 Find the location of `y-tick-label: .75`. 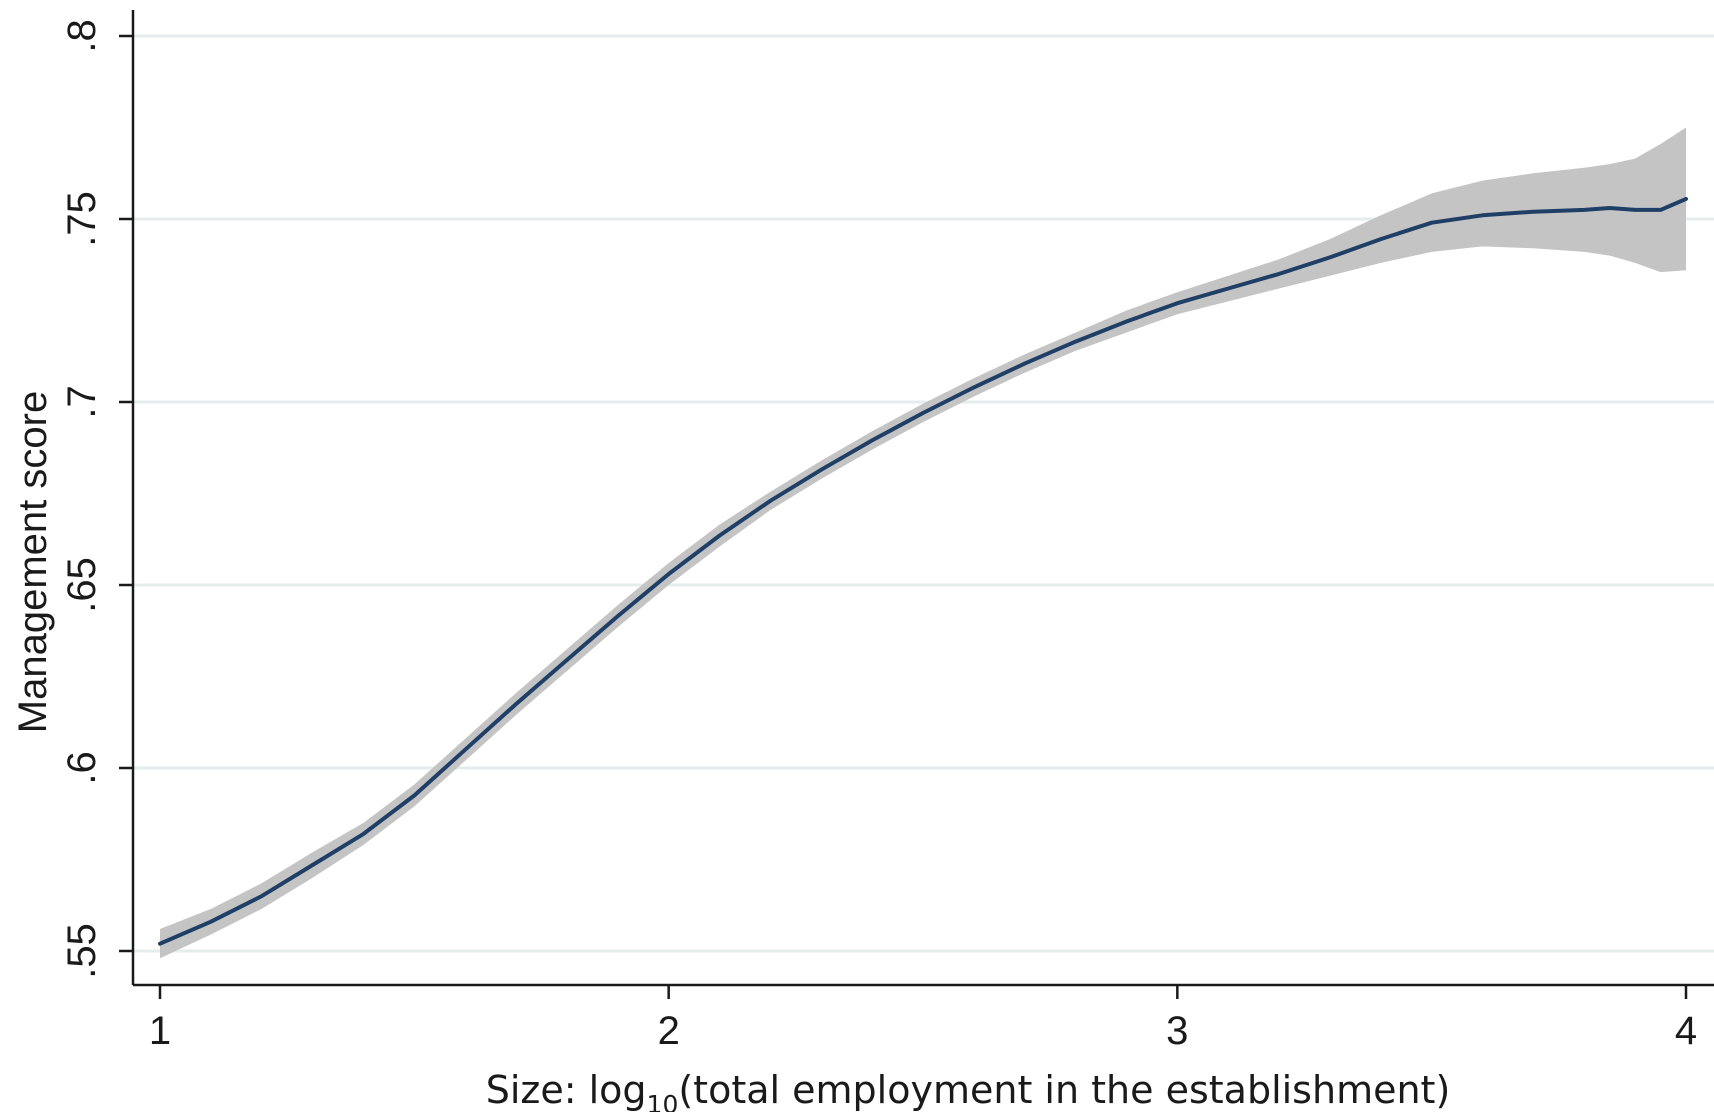

y-tick-label: .75 is located at coordinates (82, 219).